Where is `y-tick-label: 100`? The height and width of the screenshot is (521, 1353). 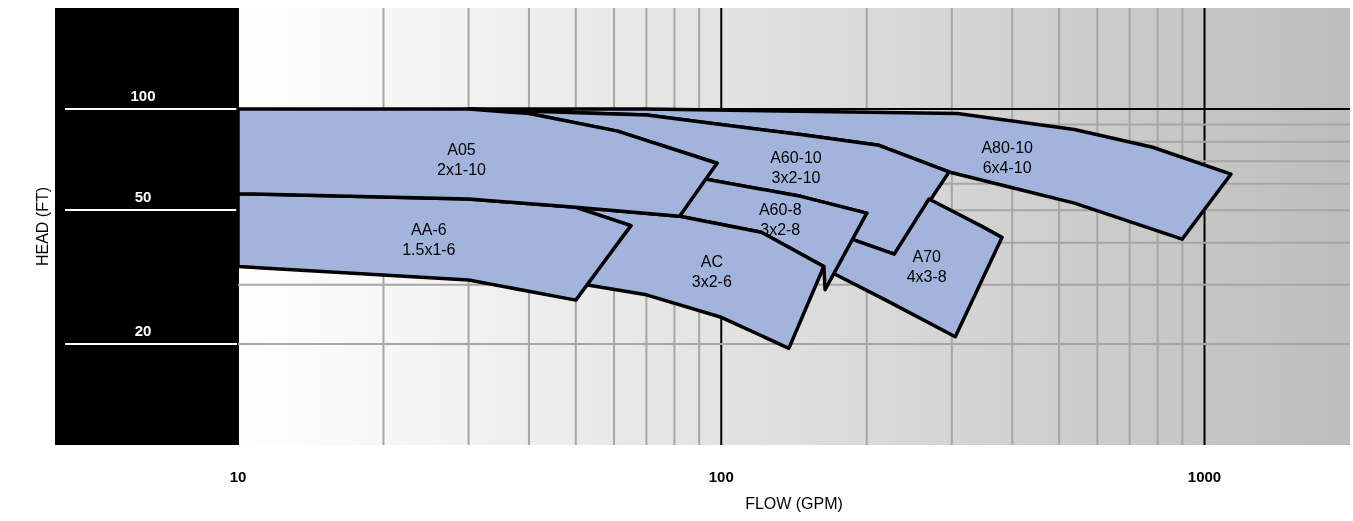
y-tick-label: 100 is located at coordinates (143, 96).